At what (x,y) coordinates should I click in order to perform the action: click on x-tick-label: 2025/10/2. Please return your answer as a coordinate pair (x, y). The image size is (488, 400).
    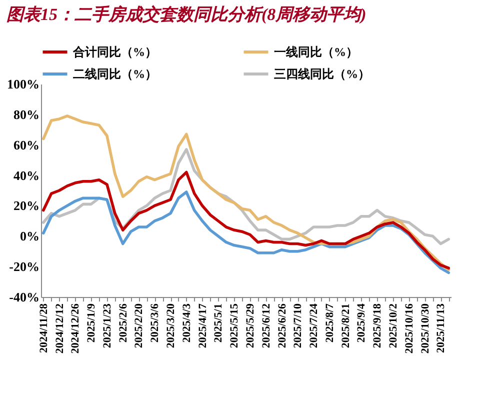
    Looking at the image, I should click on (393, 325).